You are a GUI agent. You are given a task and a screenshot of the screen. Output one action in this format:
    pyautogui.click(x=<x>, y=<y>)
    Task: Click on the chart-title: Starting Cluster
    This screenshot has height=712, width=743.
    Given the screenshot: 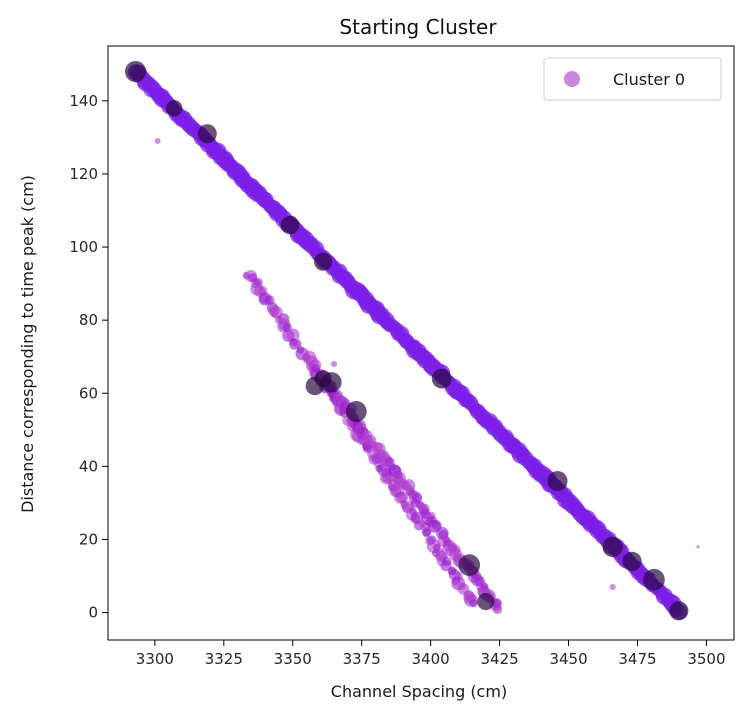 What is the action you would take?
    pyautogui.click(x=418, y=27)
    